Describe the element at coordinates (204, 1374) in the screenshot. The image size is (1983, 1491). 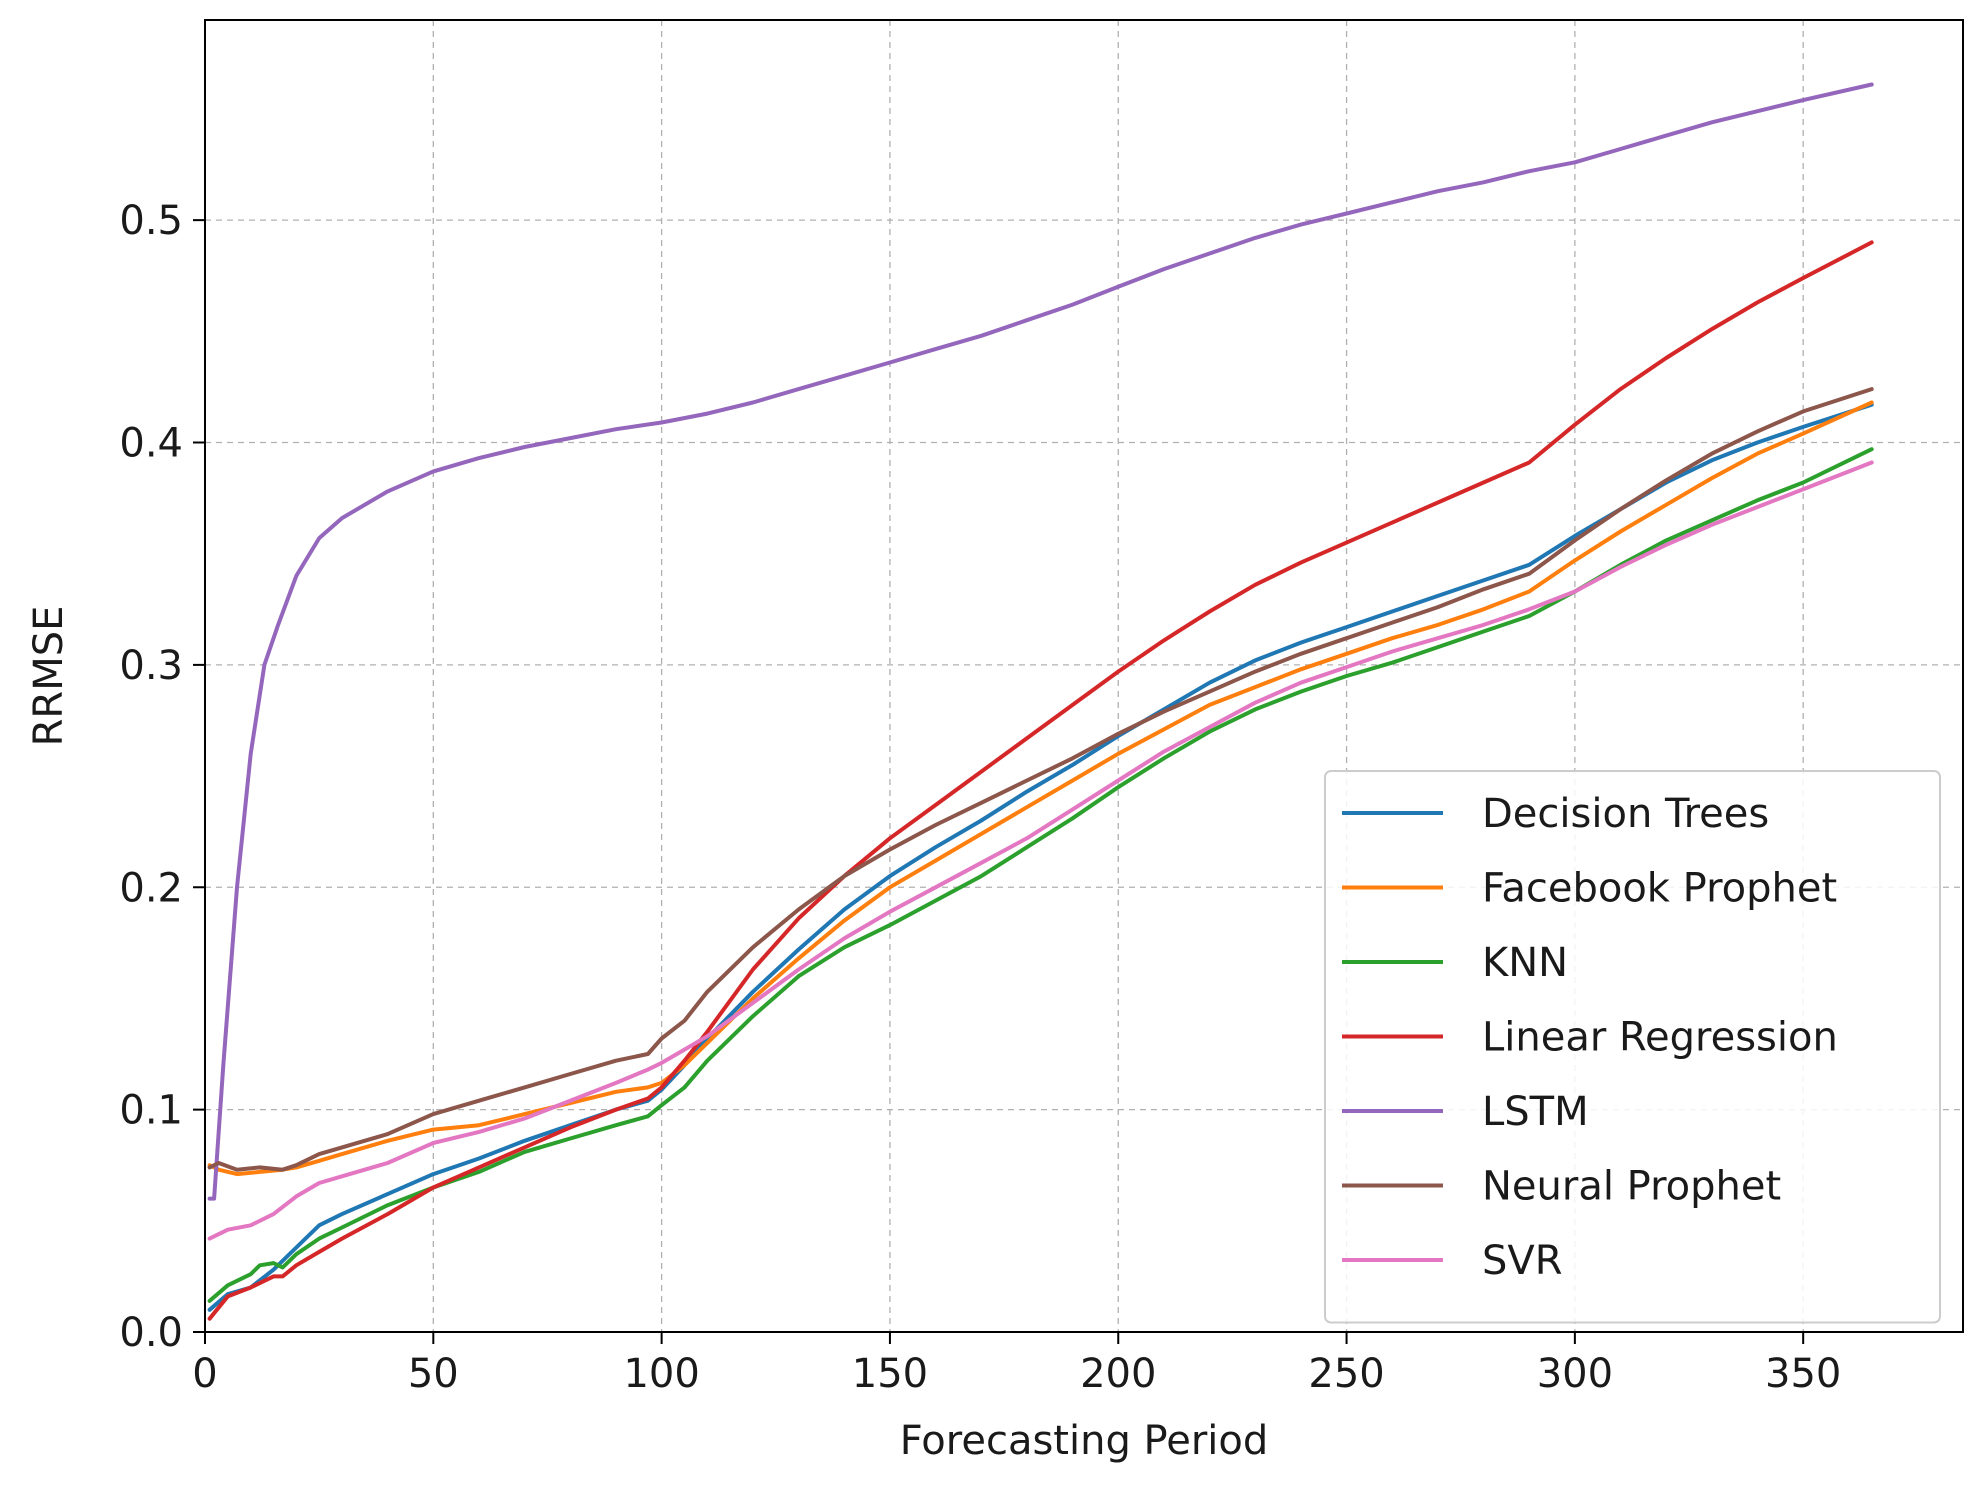
I see `x-tick-label: 0` at that location.